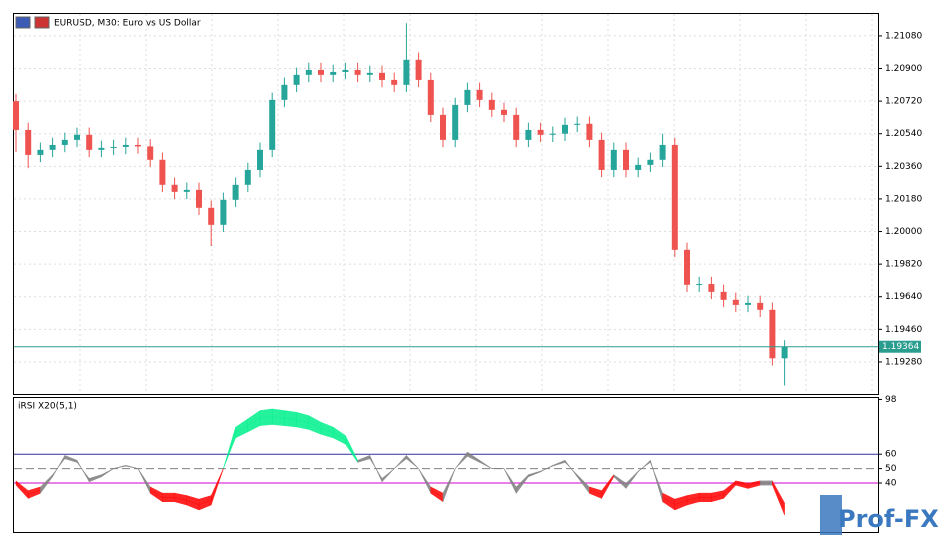  What do you see at coordinates (903, 232) in the screenshot?
I see `y-tick-label: 1.20000` at bounding box center [903, 232].